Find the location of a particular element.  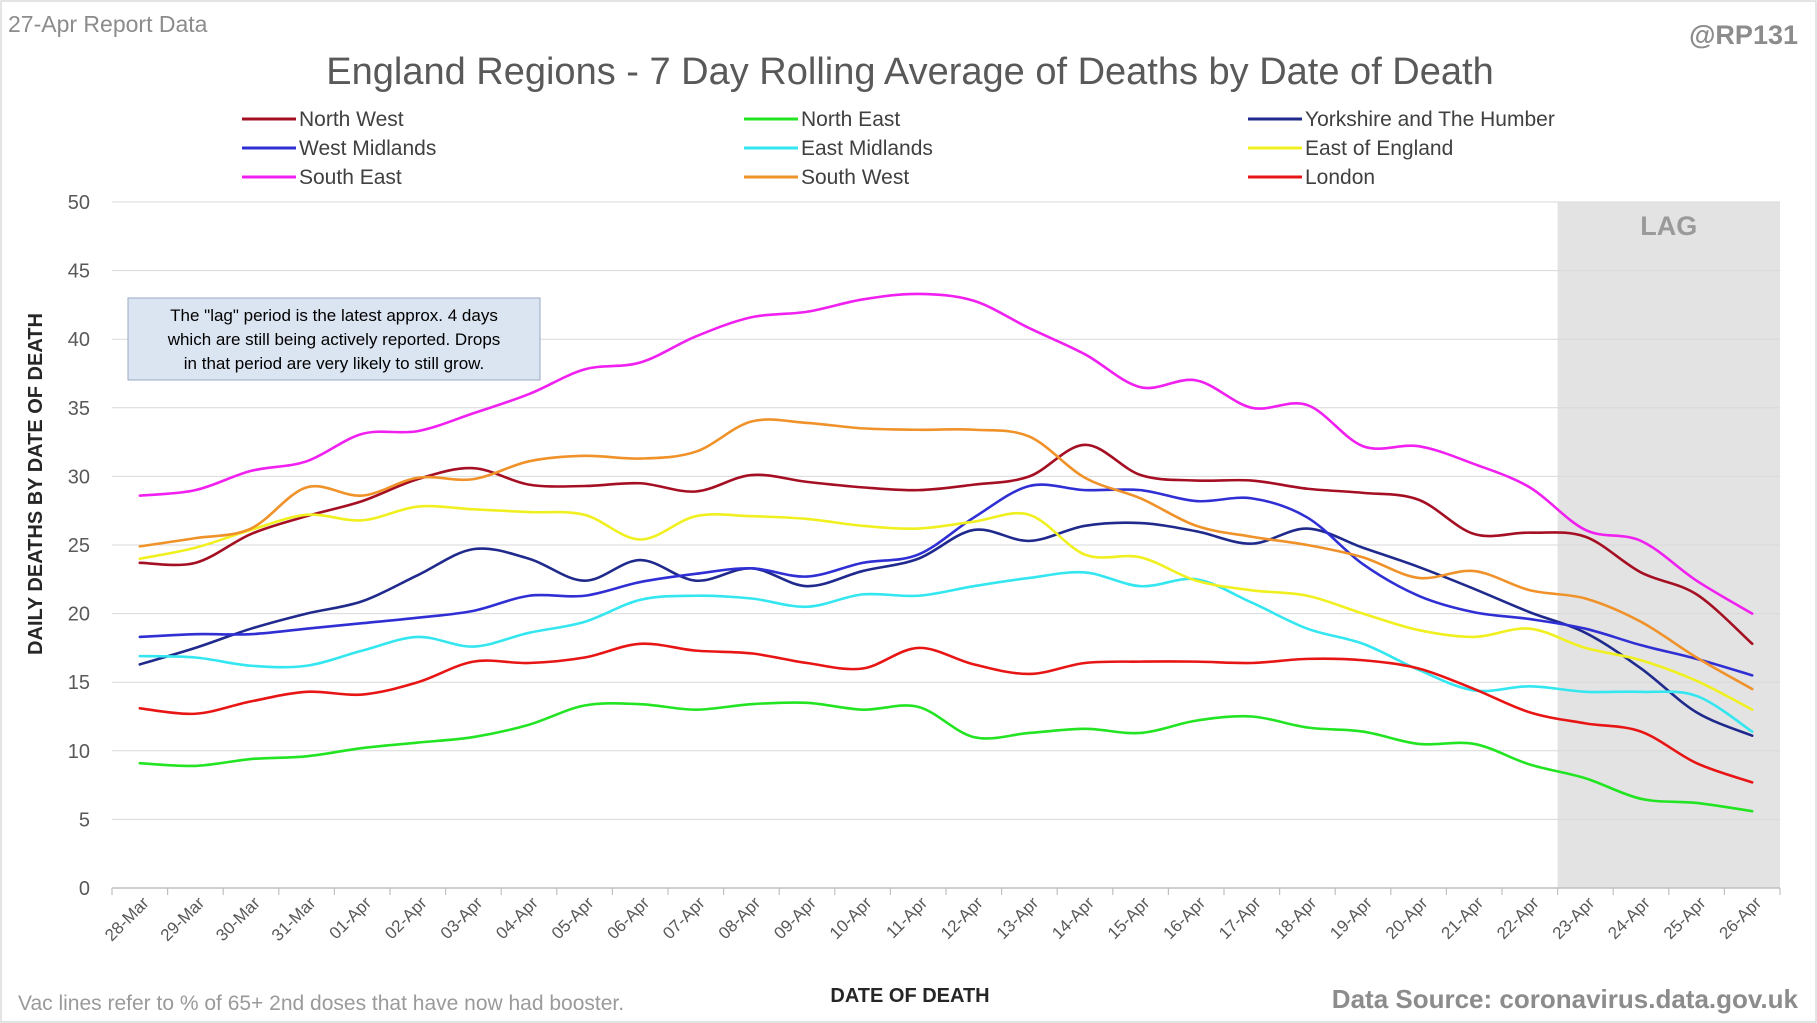

series-line-east-midlands is located at coordinates (946, 651).